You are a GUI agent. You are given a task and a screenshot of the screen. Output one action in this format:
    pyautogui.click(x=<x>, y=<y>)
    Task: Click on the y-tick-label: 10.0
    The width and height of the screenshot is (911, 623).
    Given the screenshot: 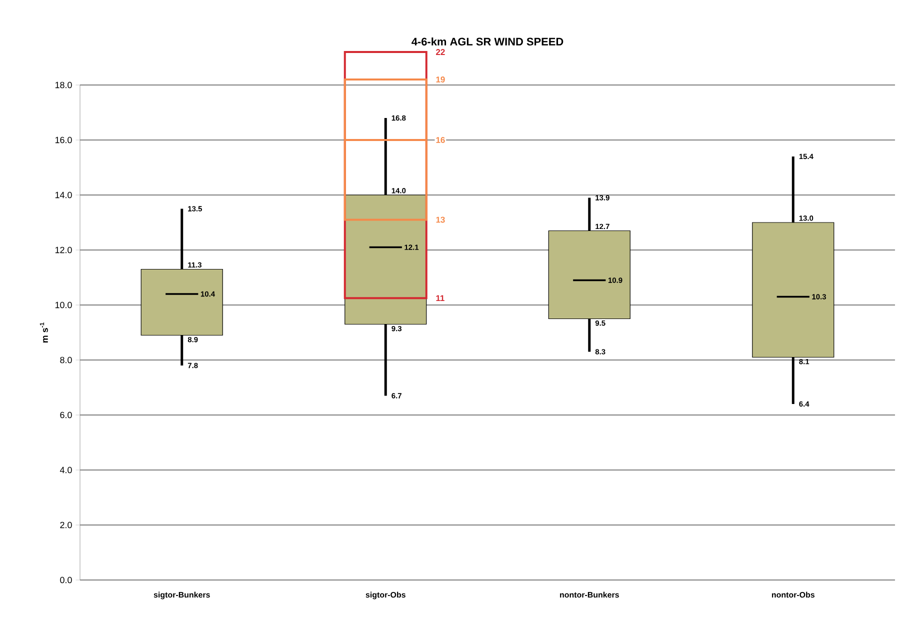 What is the action you would take?
    pyautogui.click(x=63, y=305)
    